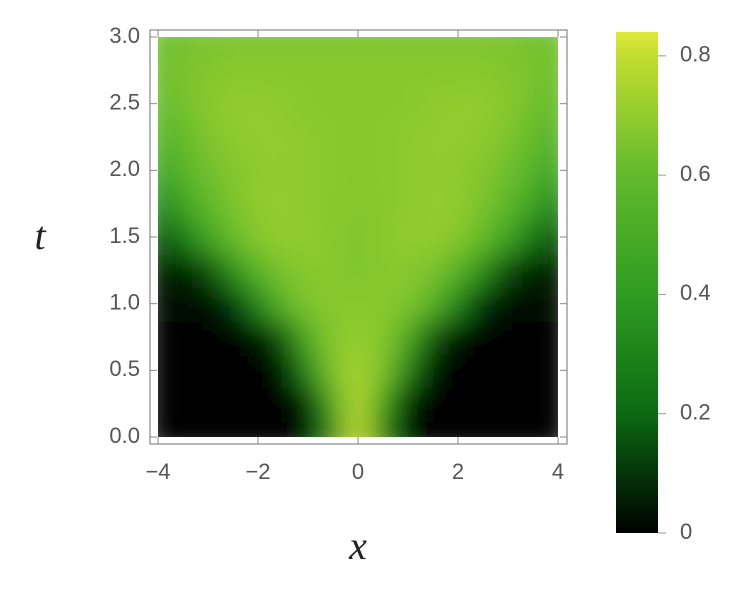 This screenshot has height=611, width=747. I want to click on y-axis-label: t, so click(40, 235).